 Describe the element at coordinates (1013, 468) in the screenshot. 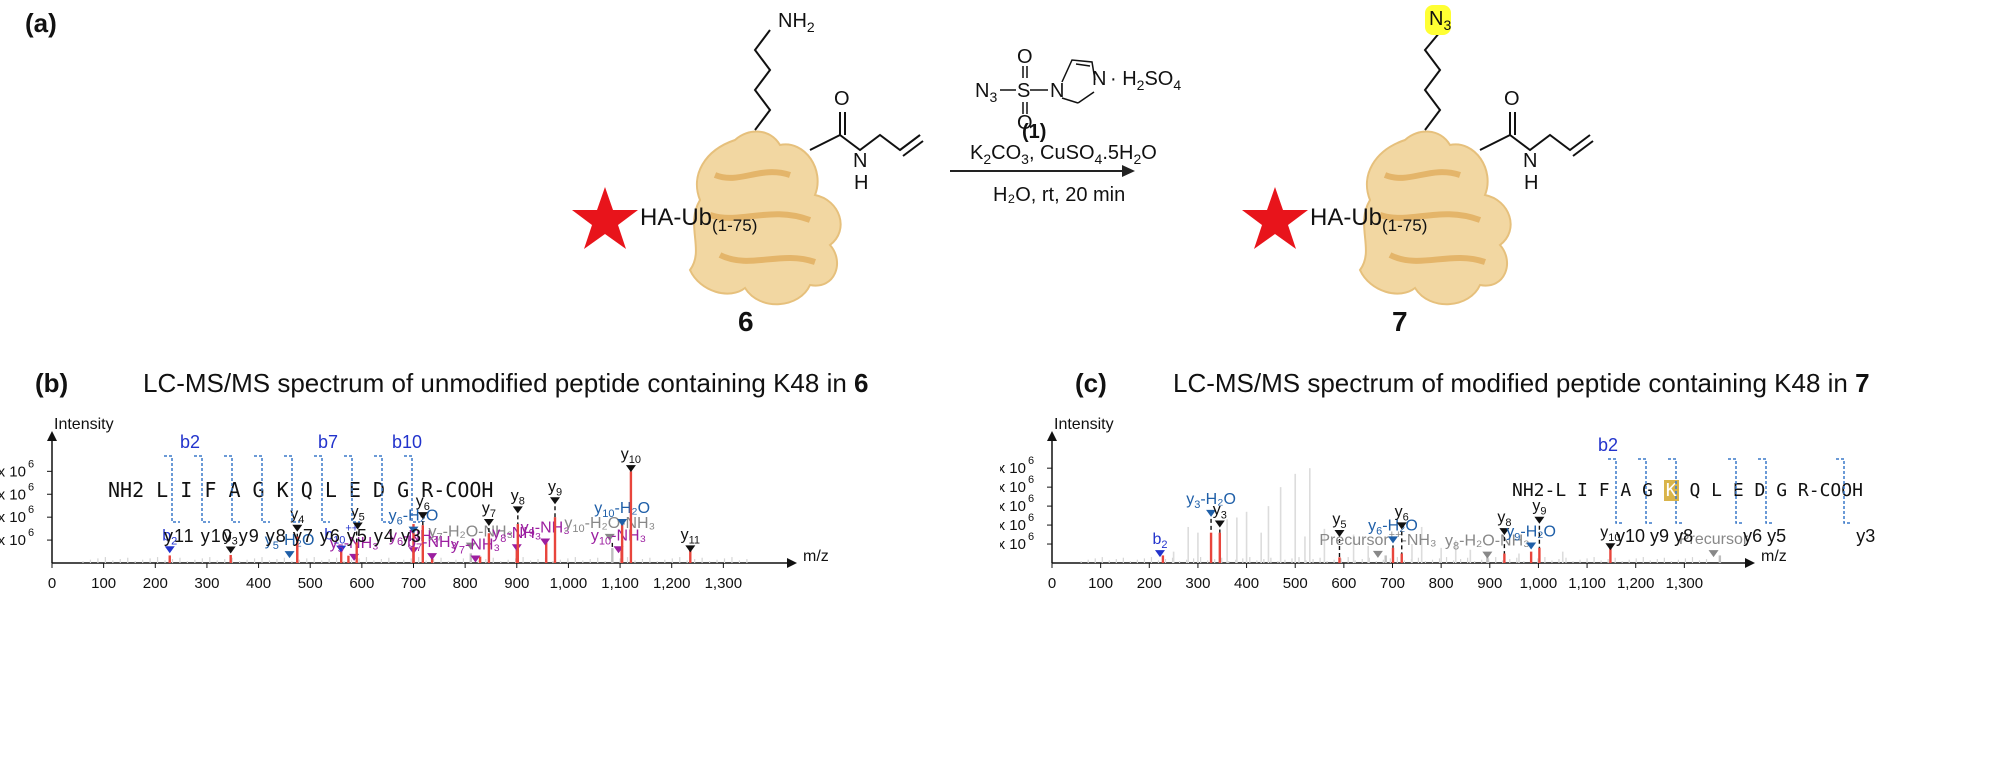

I see `y-tick-label: 2.5 x 10` at that location.